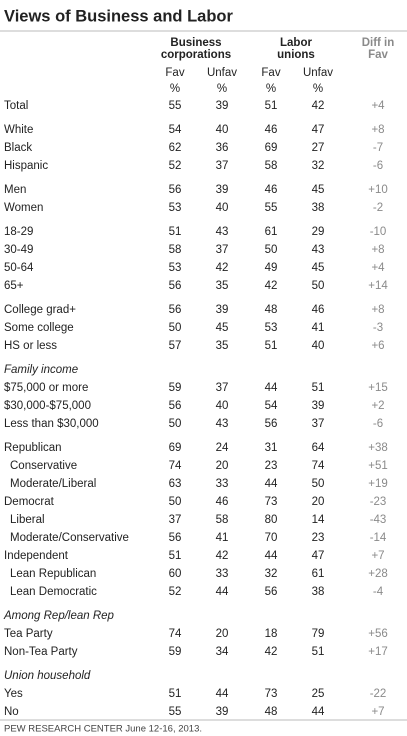 This screenshot has height=736, width=407. What do you see at coordinates (222, 466) in the screenshot?
I see `cell: 20` at bounding box center [222, 466].